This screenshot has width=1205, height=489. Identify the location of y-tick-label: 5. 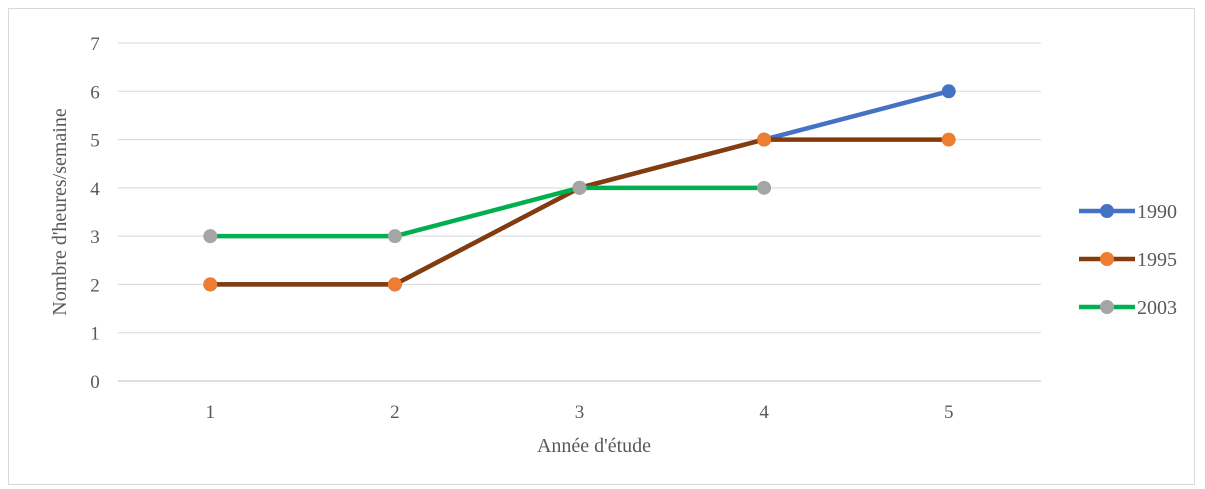
(95, 141).